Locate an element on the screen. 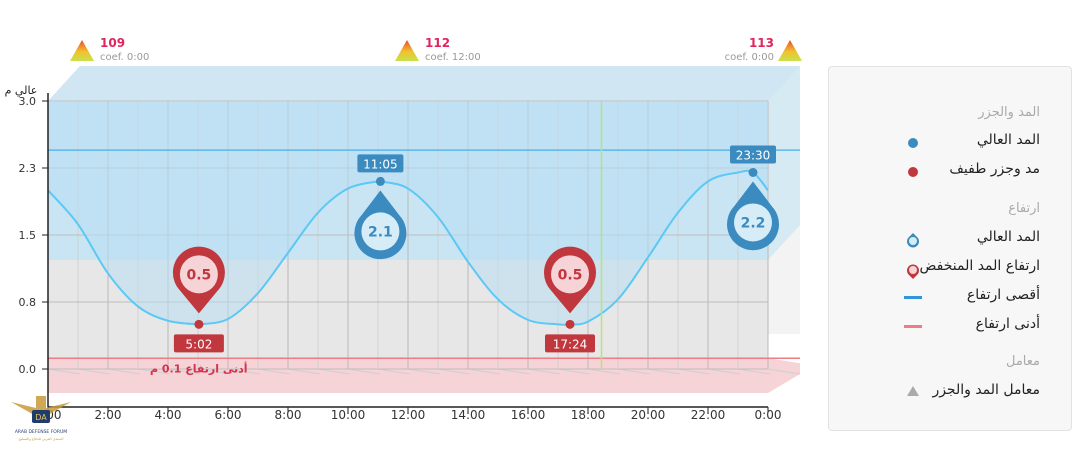 This screenshot has width=1072, height=450. x-tick-label: 18:00 is located at coordinates (588, 415).